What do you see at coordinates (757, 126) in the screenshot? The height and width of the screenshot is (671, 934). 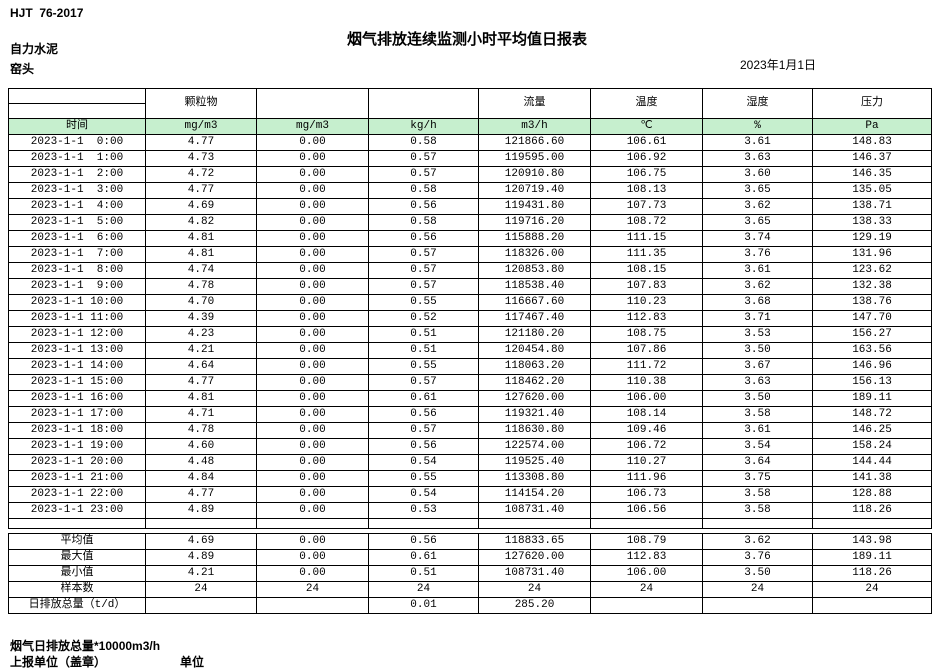 I see `unit-header-percent: %` at bounding box center [757, 126].